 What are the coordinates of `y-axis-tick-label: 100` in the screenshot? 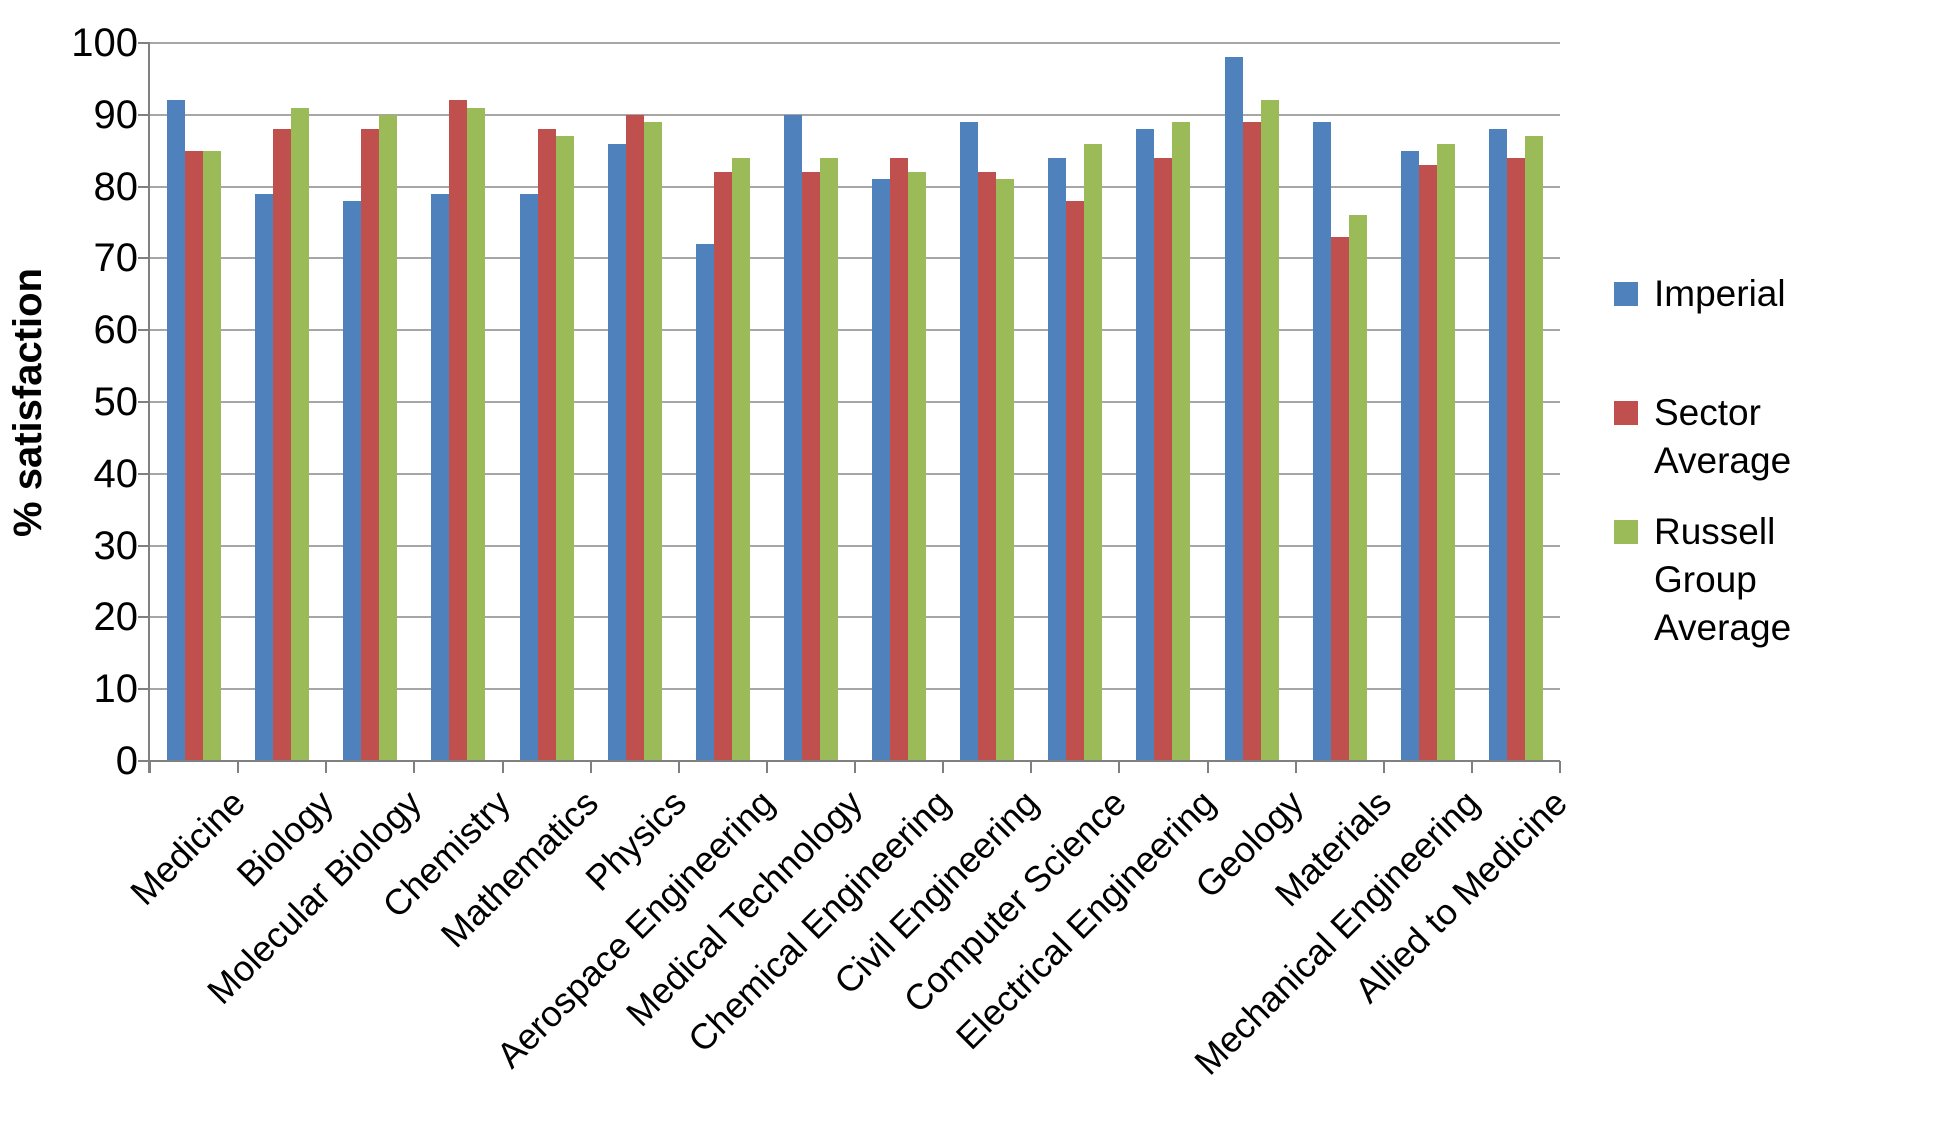 It's located at (104, 43).